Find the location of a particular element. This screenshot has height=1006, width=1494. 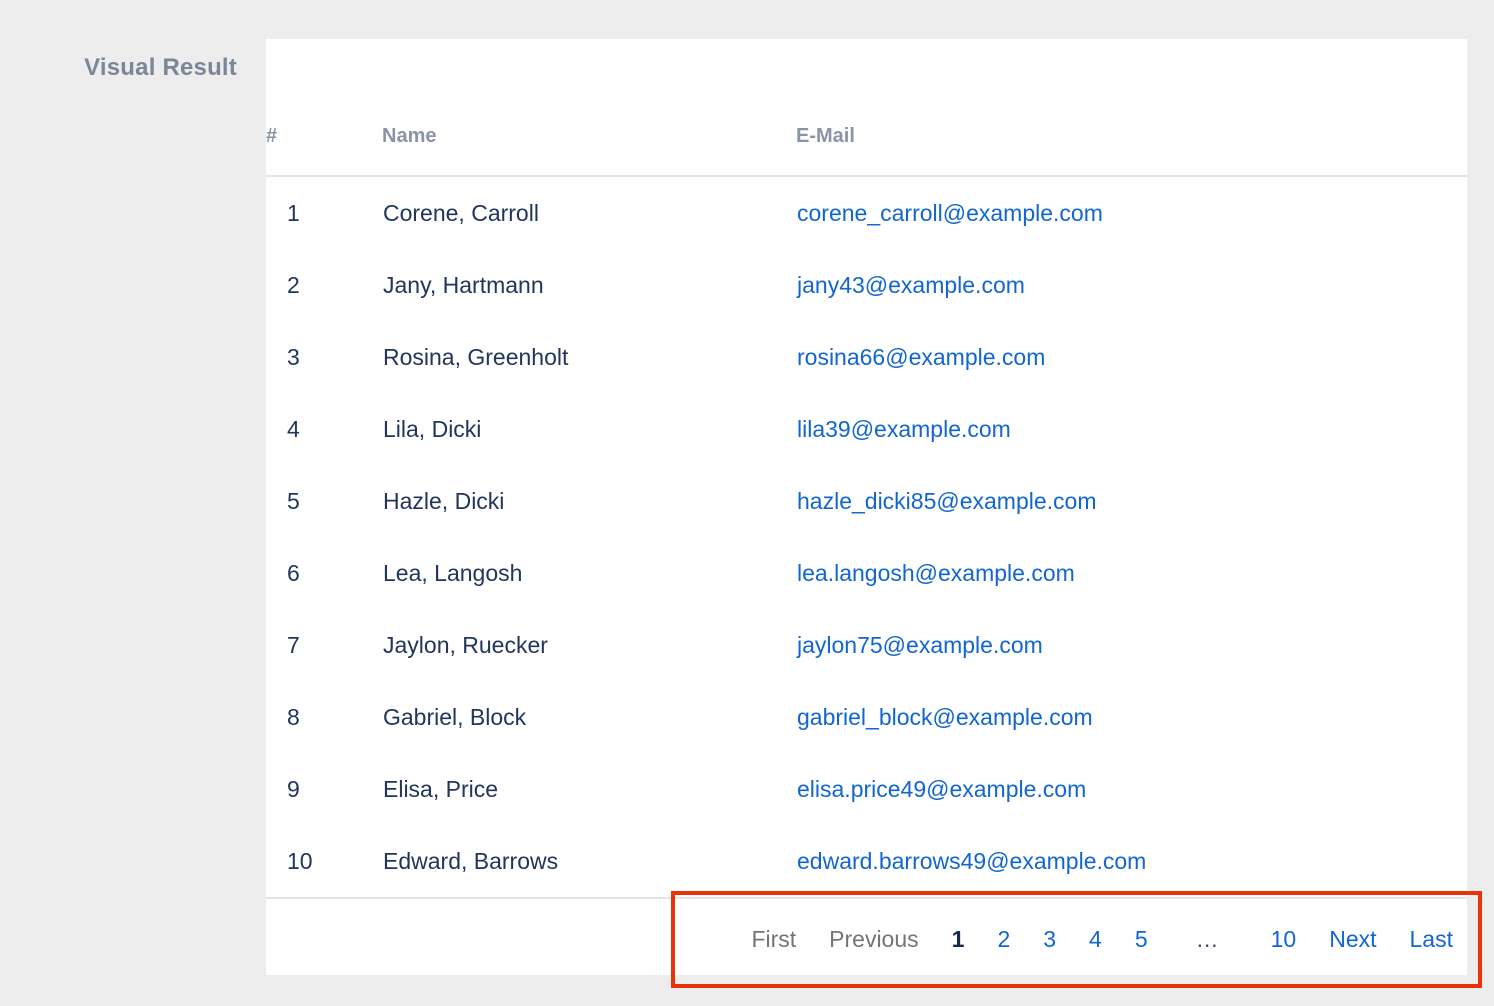

row-email-cell: elisa.price49@example.com is located at coordinates (1131, 789).